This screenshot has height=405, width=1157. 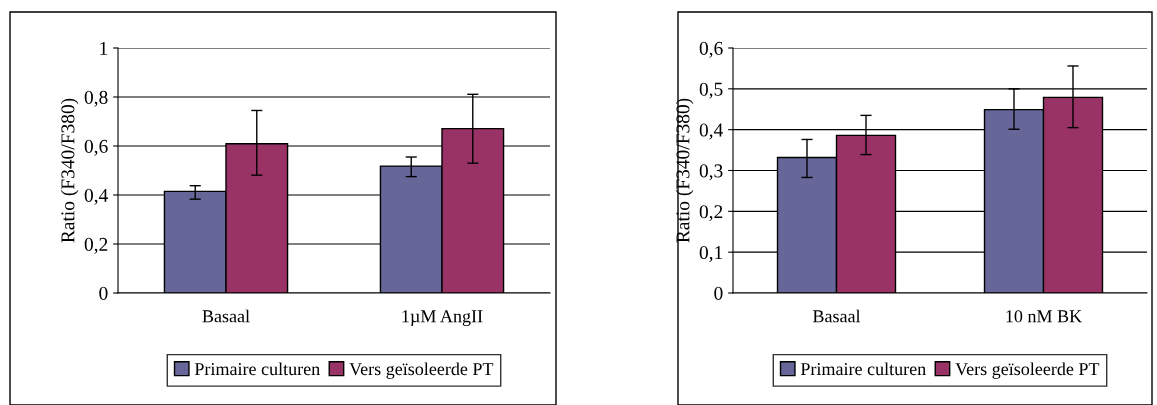 I want to click on y-tick-label: 0,3, so click(x=711, y=172).